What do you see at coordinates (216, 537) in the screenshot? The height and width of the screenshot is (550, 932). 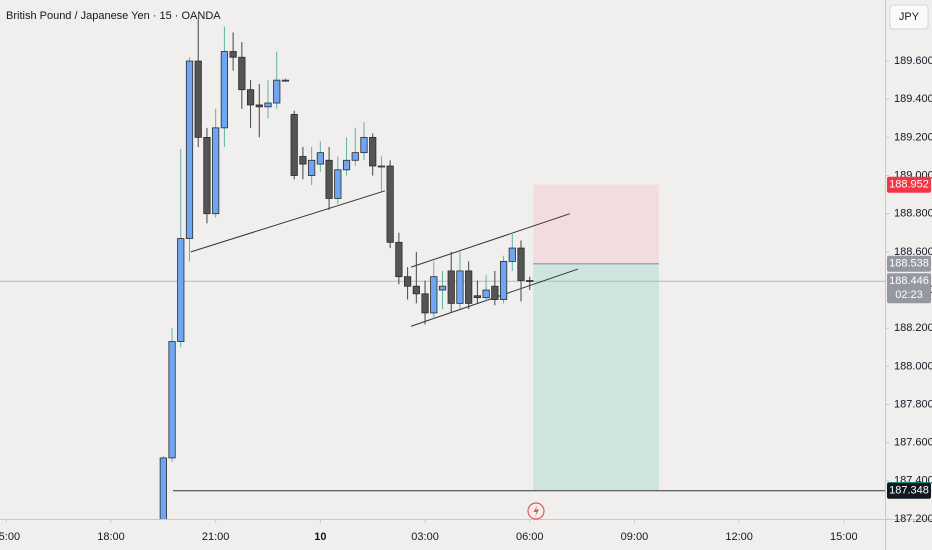 I see `x-tick-label: 21:00` at bounding box center [216, 537].